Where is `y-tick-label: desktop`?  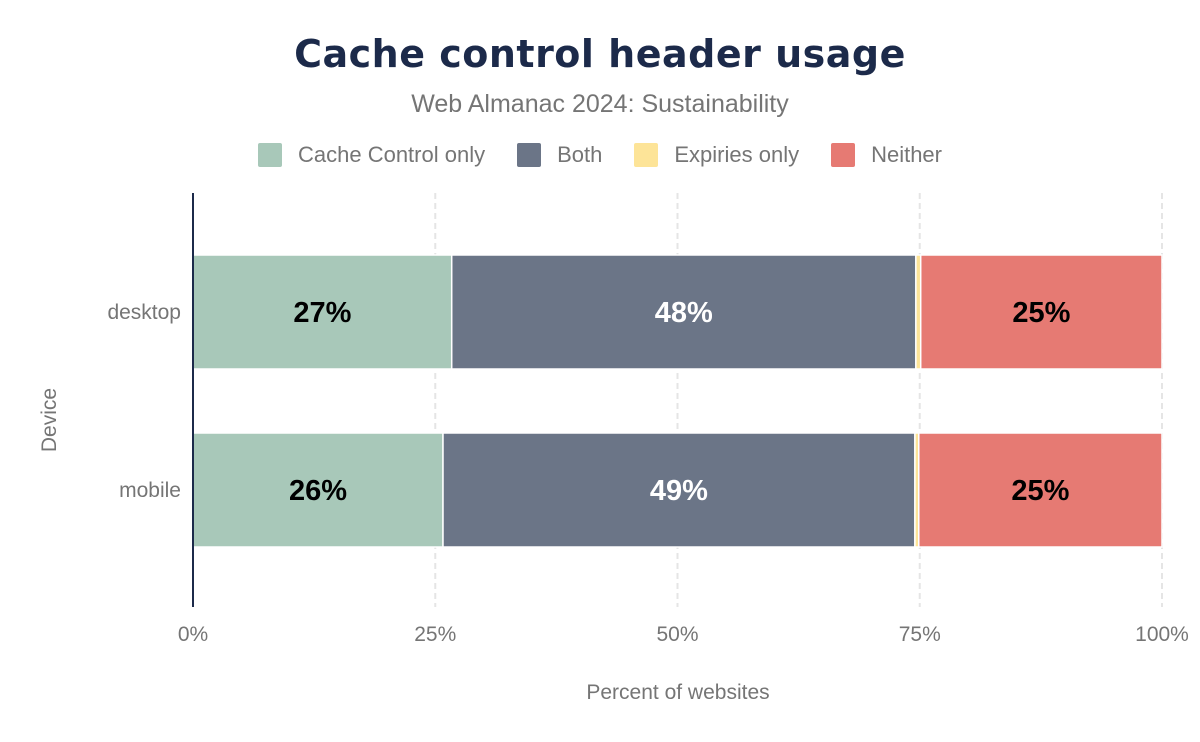 y-tick-label: desktop is located at coordinates (144, 312).